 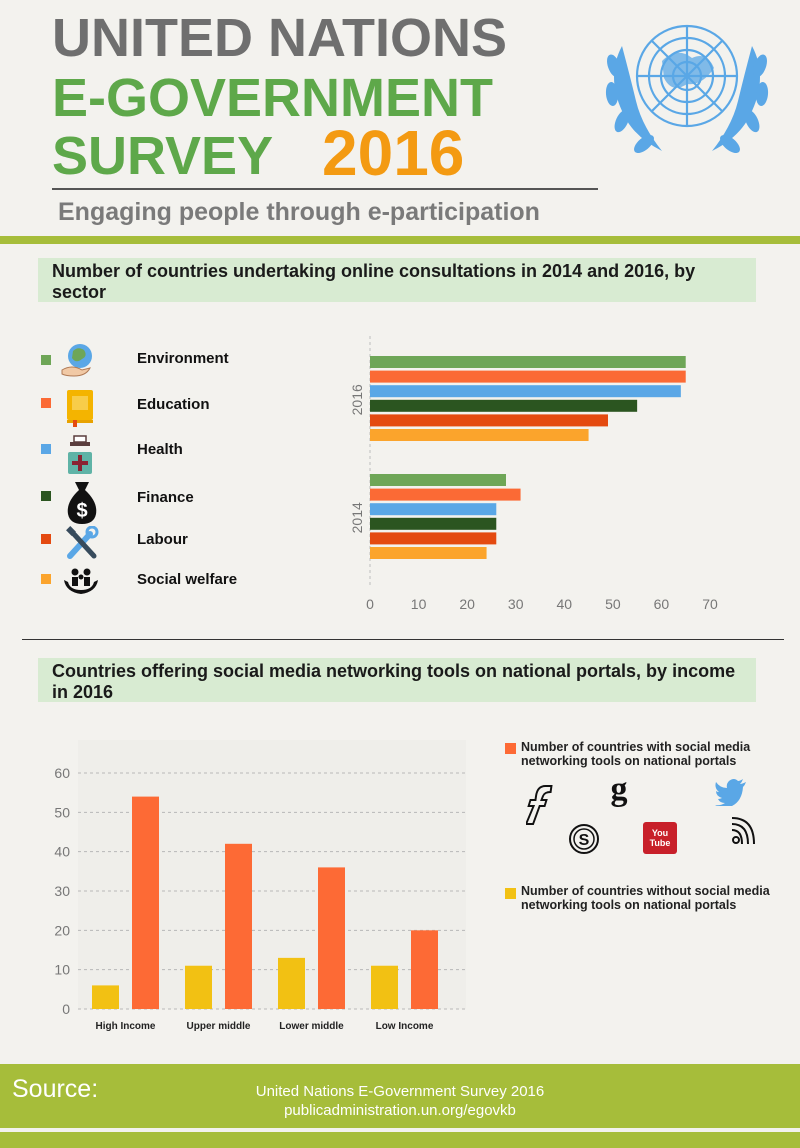 I want to click on family-icon, so click(x=81, y=581).